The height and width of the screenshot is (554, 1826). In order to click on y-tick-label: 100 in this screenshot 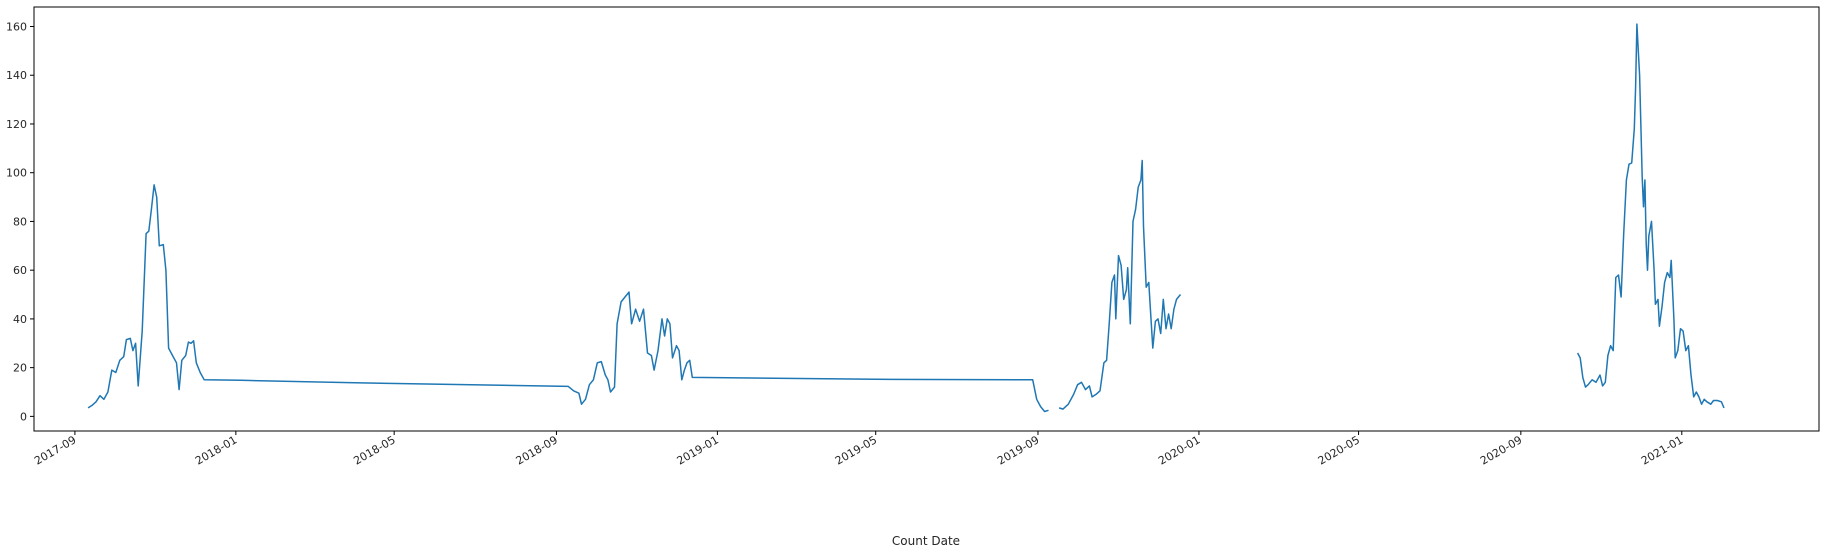, I will do `click(16, 173)`.